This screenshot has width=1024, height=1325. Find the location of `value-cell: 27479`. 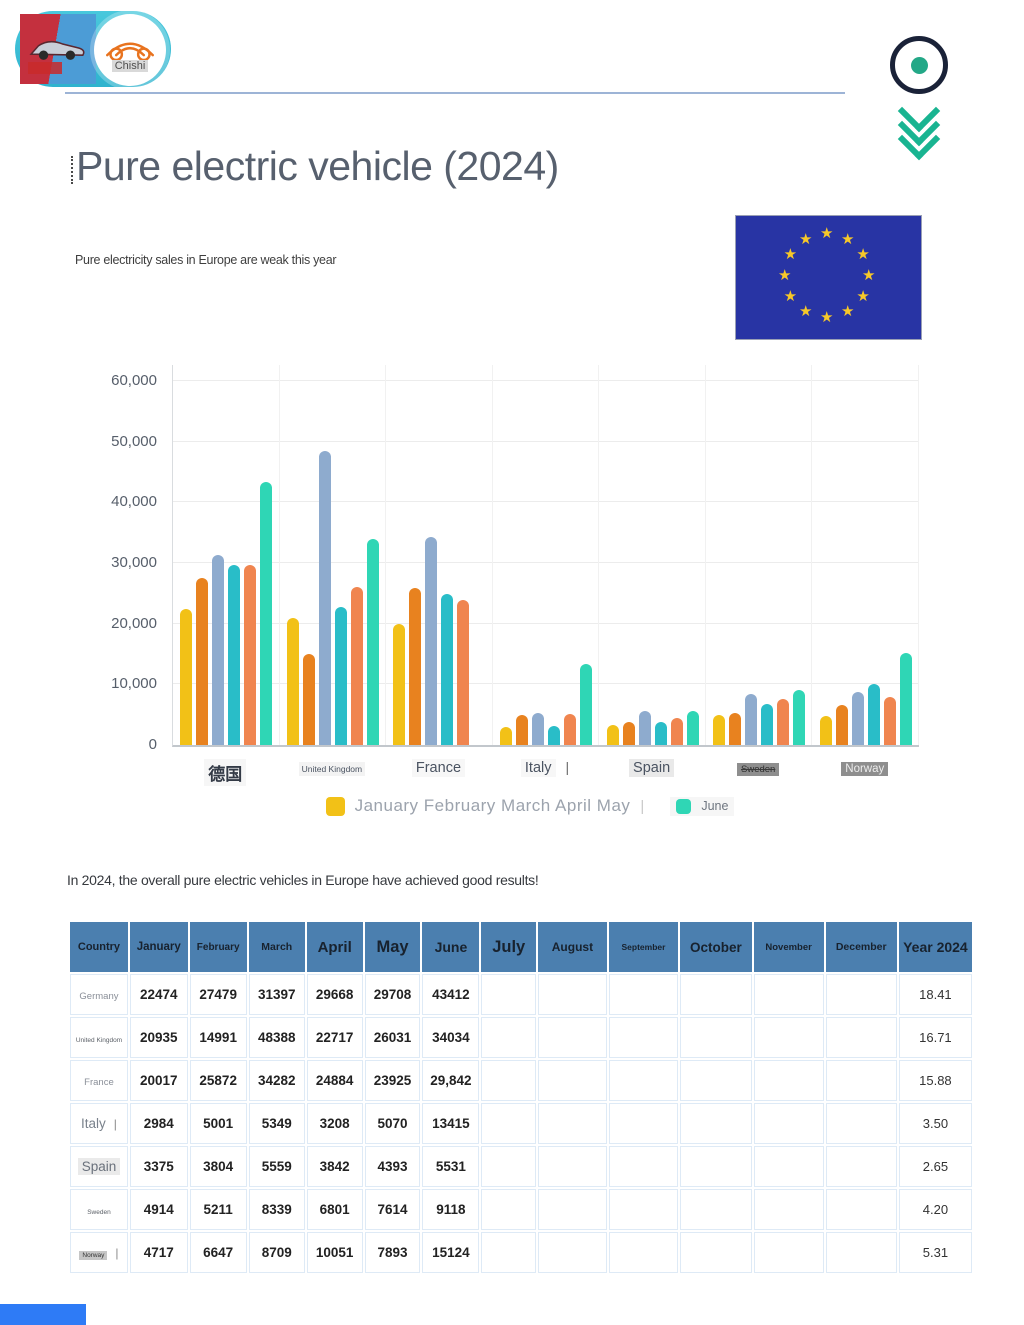

value-cell: 27479 is located at coordinates (218, 994).